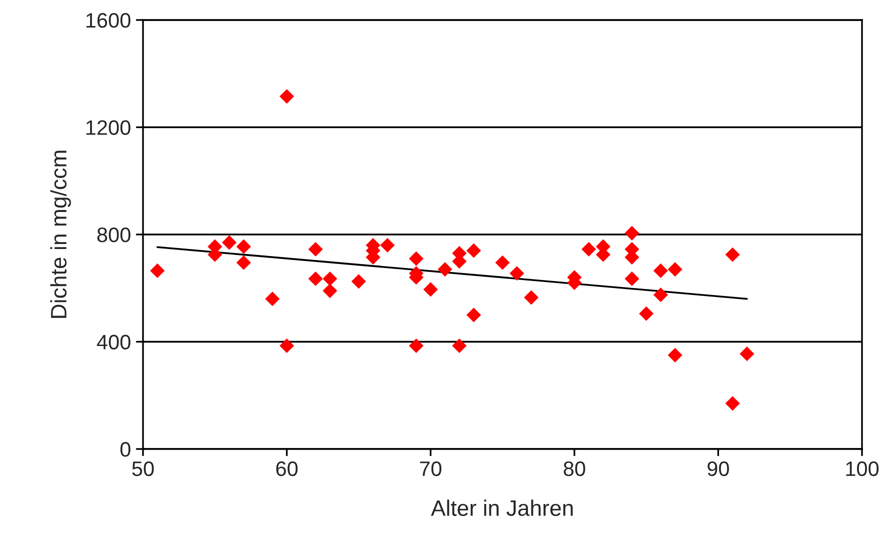  Describe the element at coordinates (108, 20) in the screenshot. I see `y-tick-label: 1600` at that location.